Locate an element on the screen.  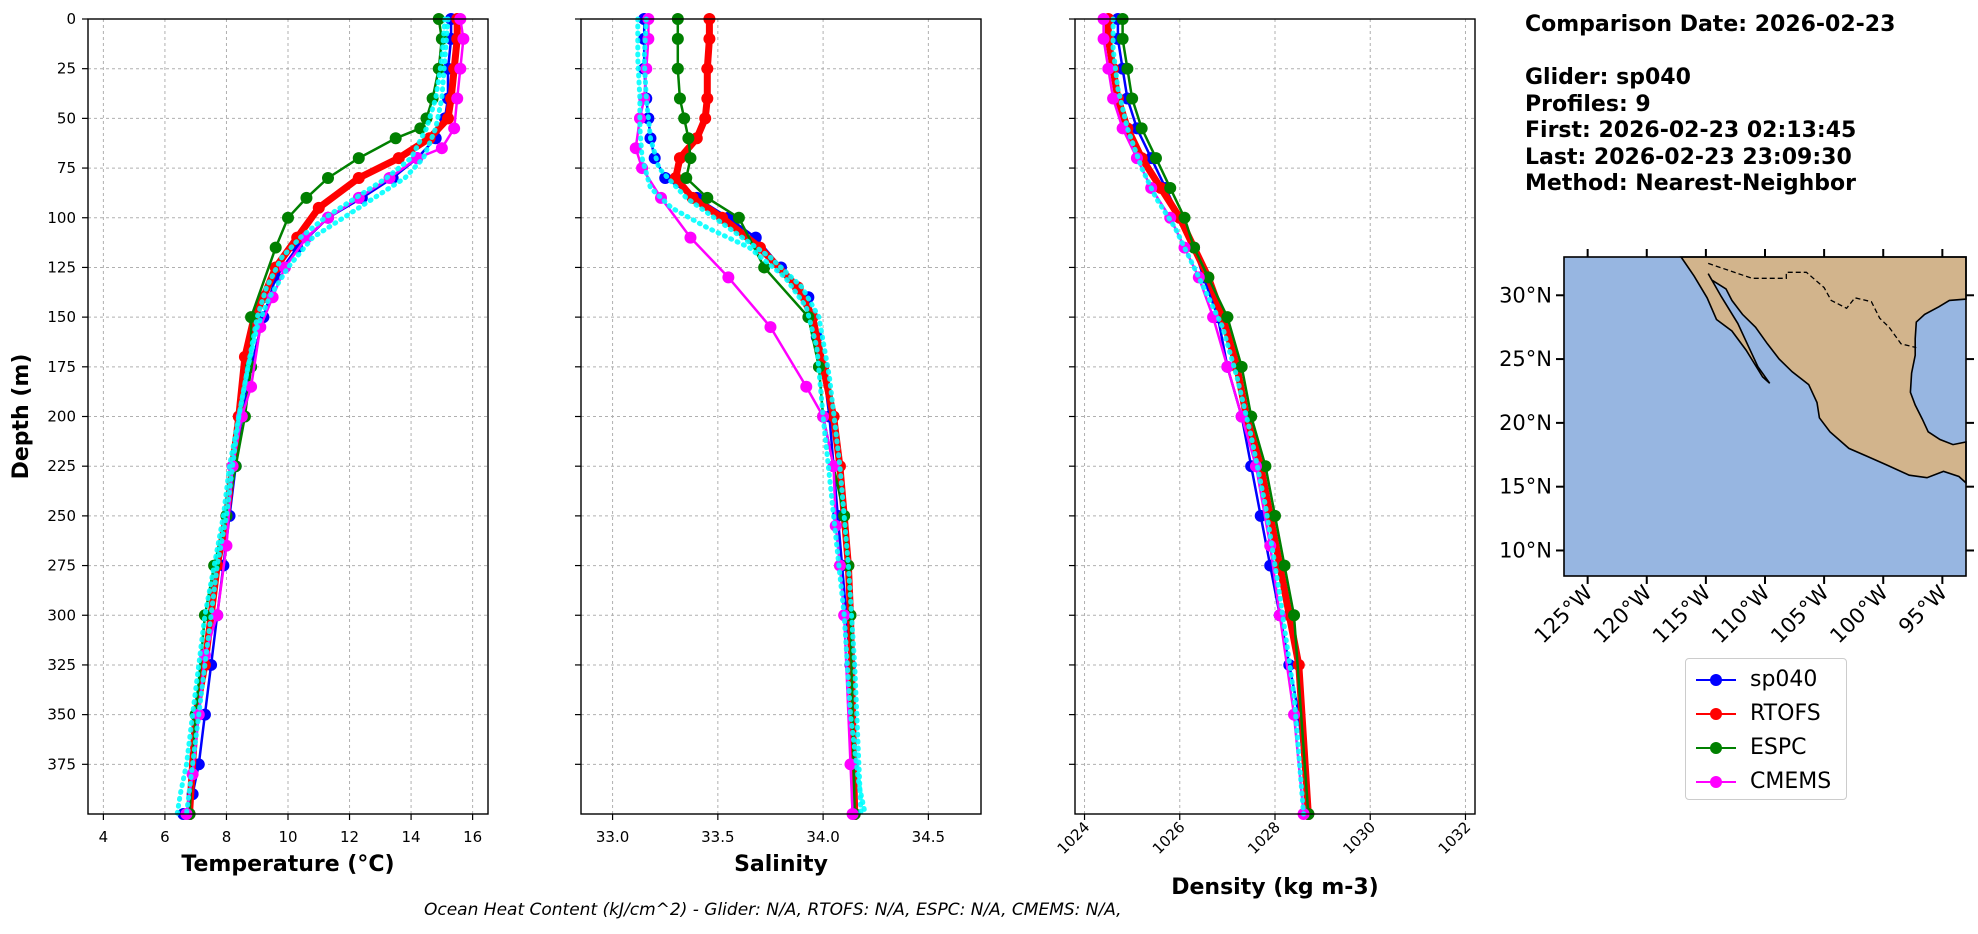
legend-item-sp040: sp040 is located at coordinates (1771, 680).